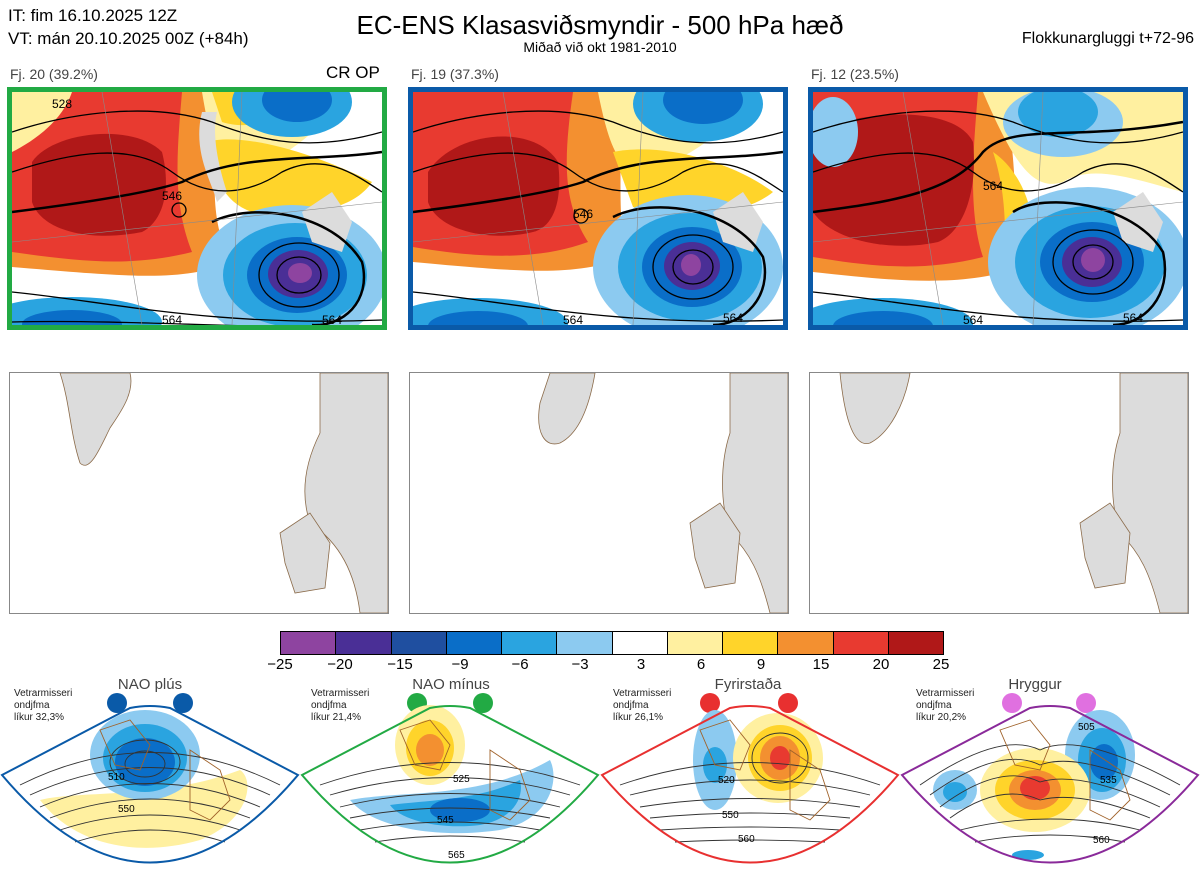  Describe the element at coordinates (1050, 778) in the screenshot. I see `regime-4-map: 505 535 560` at that location.